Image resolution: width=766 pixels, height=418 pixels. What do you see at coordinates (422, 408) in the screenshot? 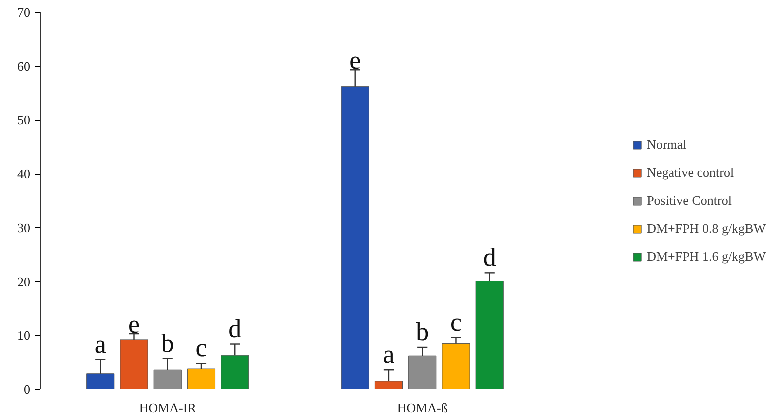
I see `x-tick-label: HOMA-ß` at bounding box center [422, 408].